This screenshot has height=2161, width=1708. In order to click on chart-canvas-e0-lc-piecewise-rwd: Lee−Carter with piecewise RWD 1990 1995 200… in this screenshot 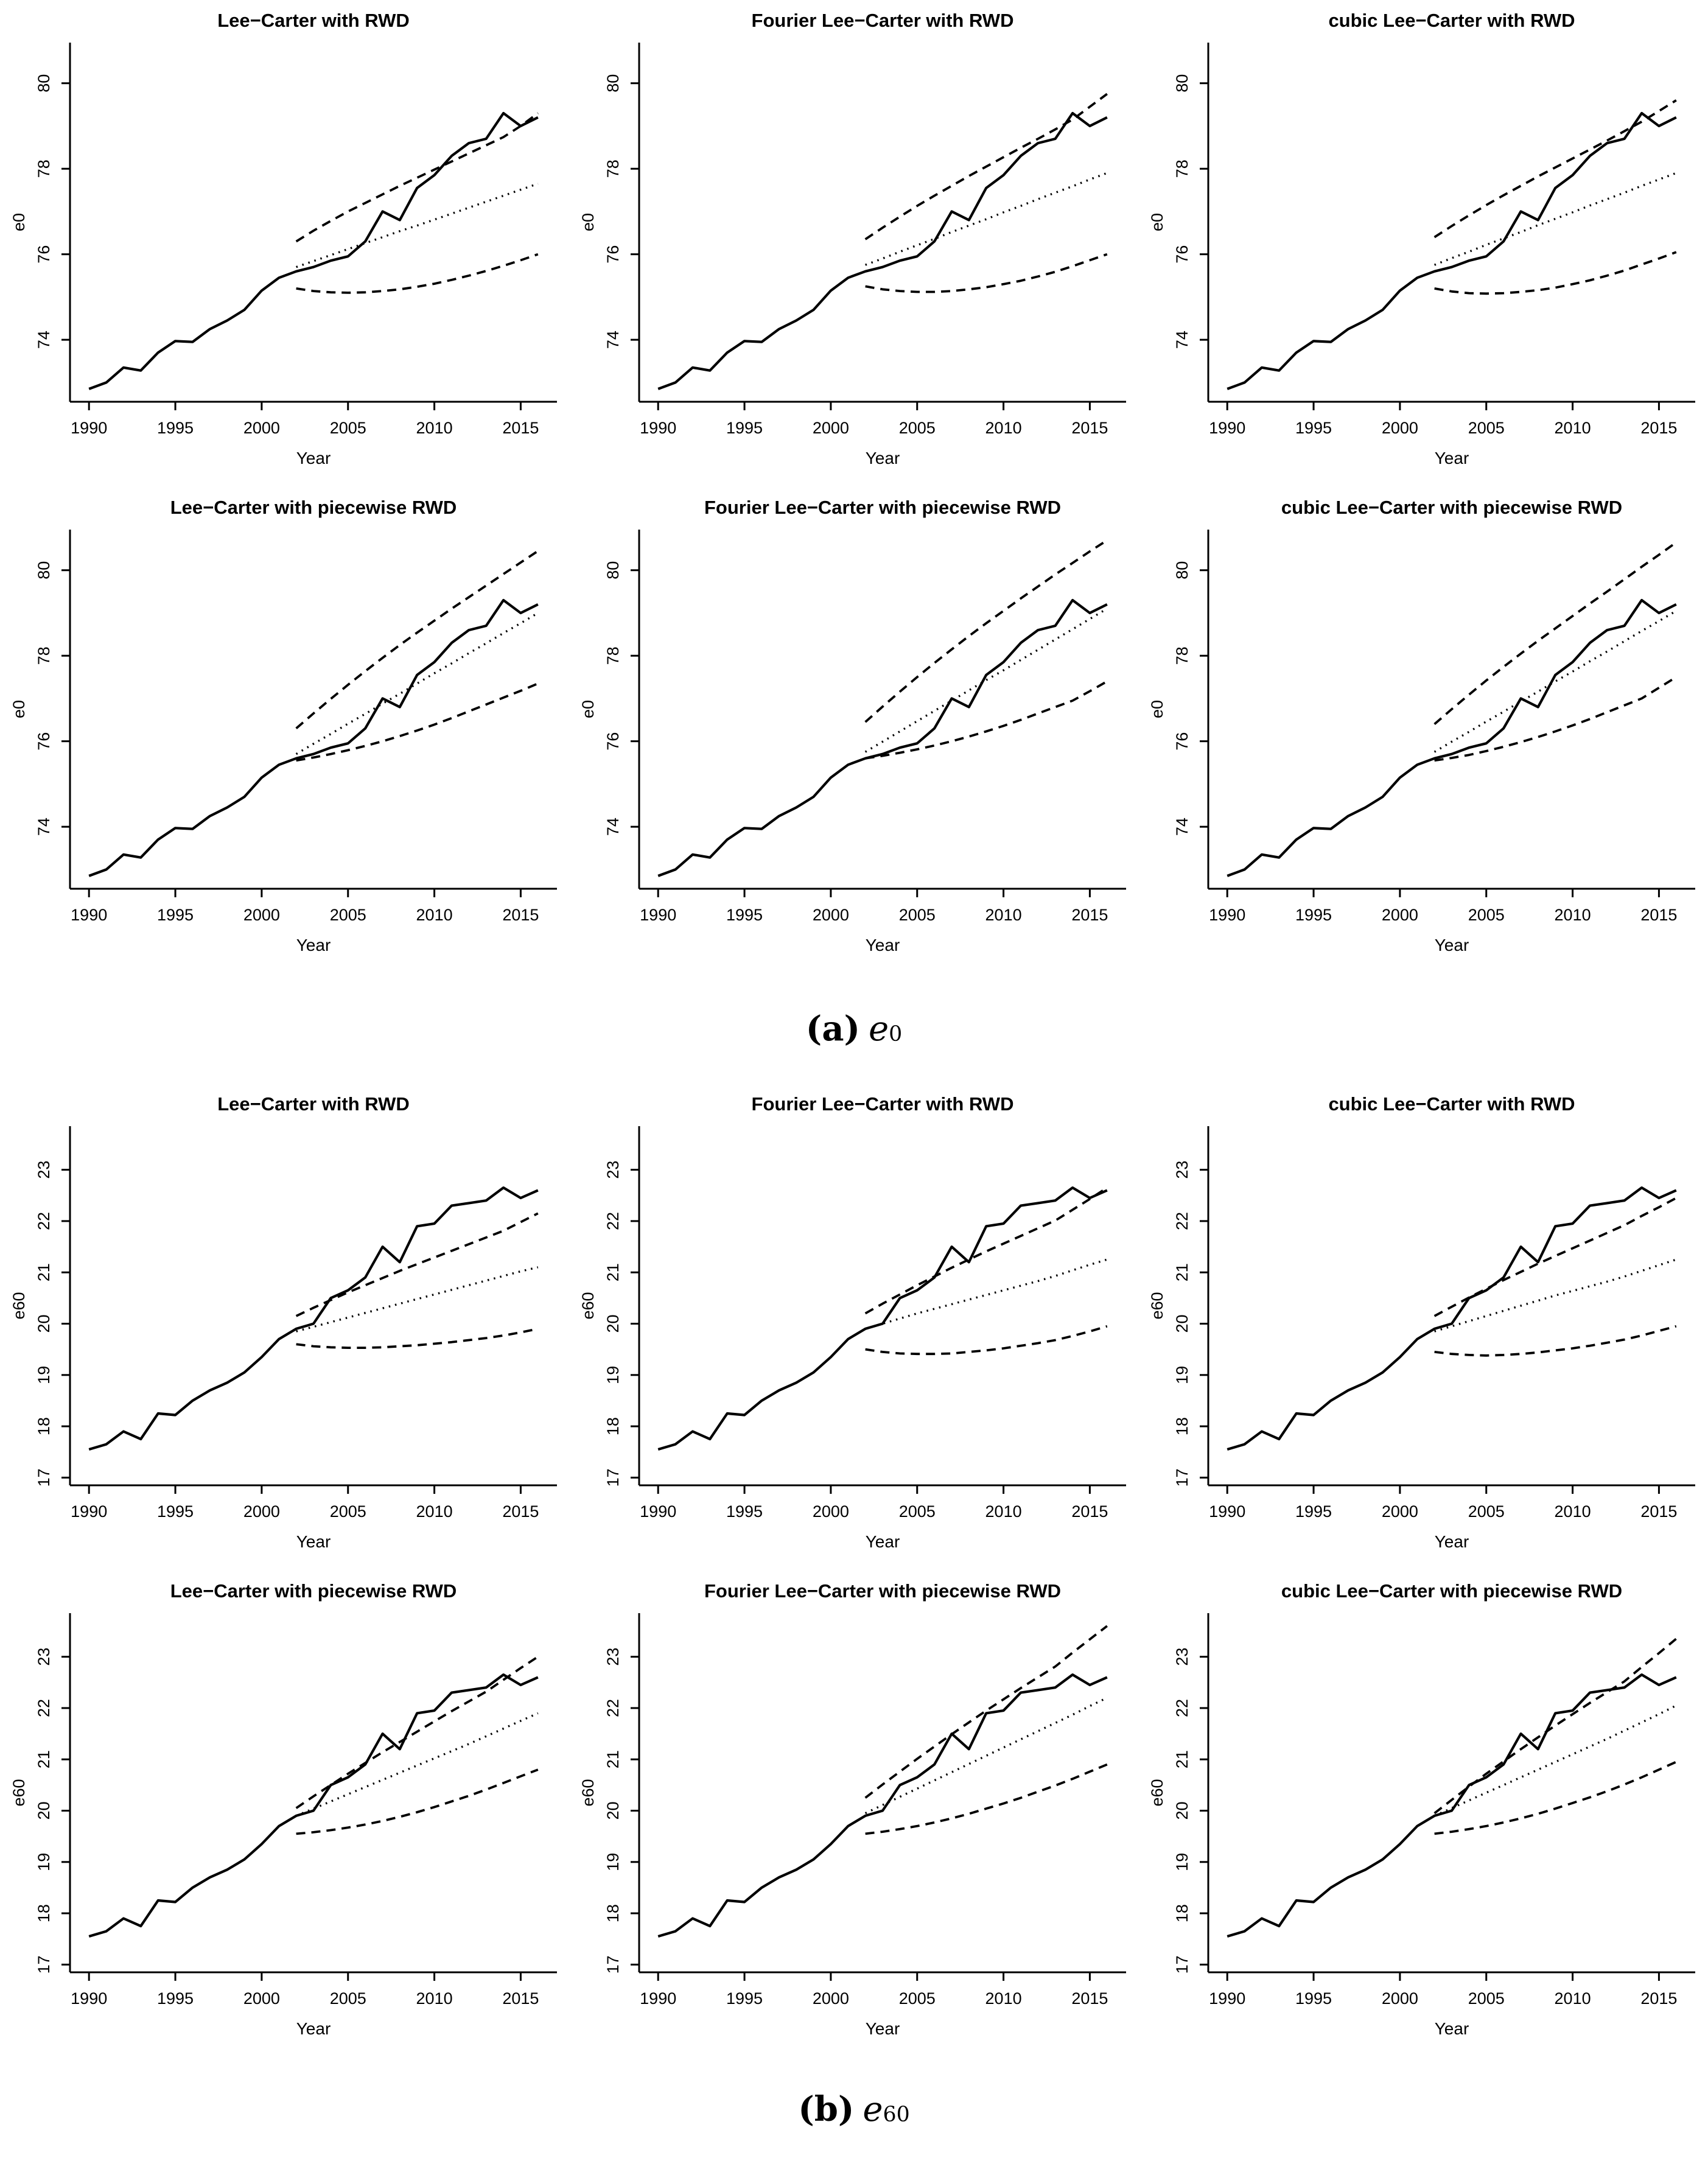, I will do `click(283, 725)`.